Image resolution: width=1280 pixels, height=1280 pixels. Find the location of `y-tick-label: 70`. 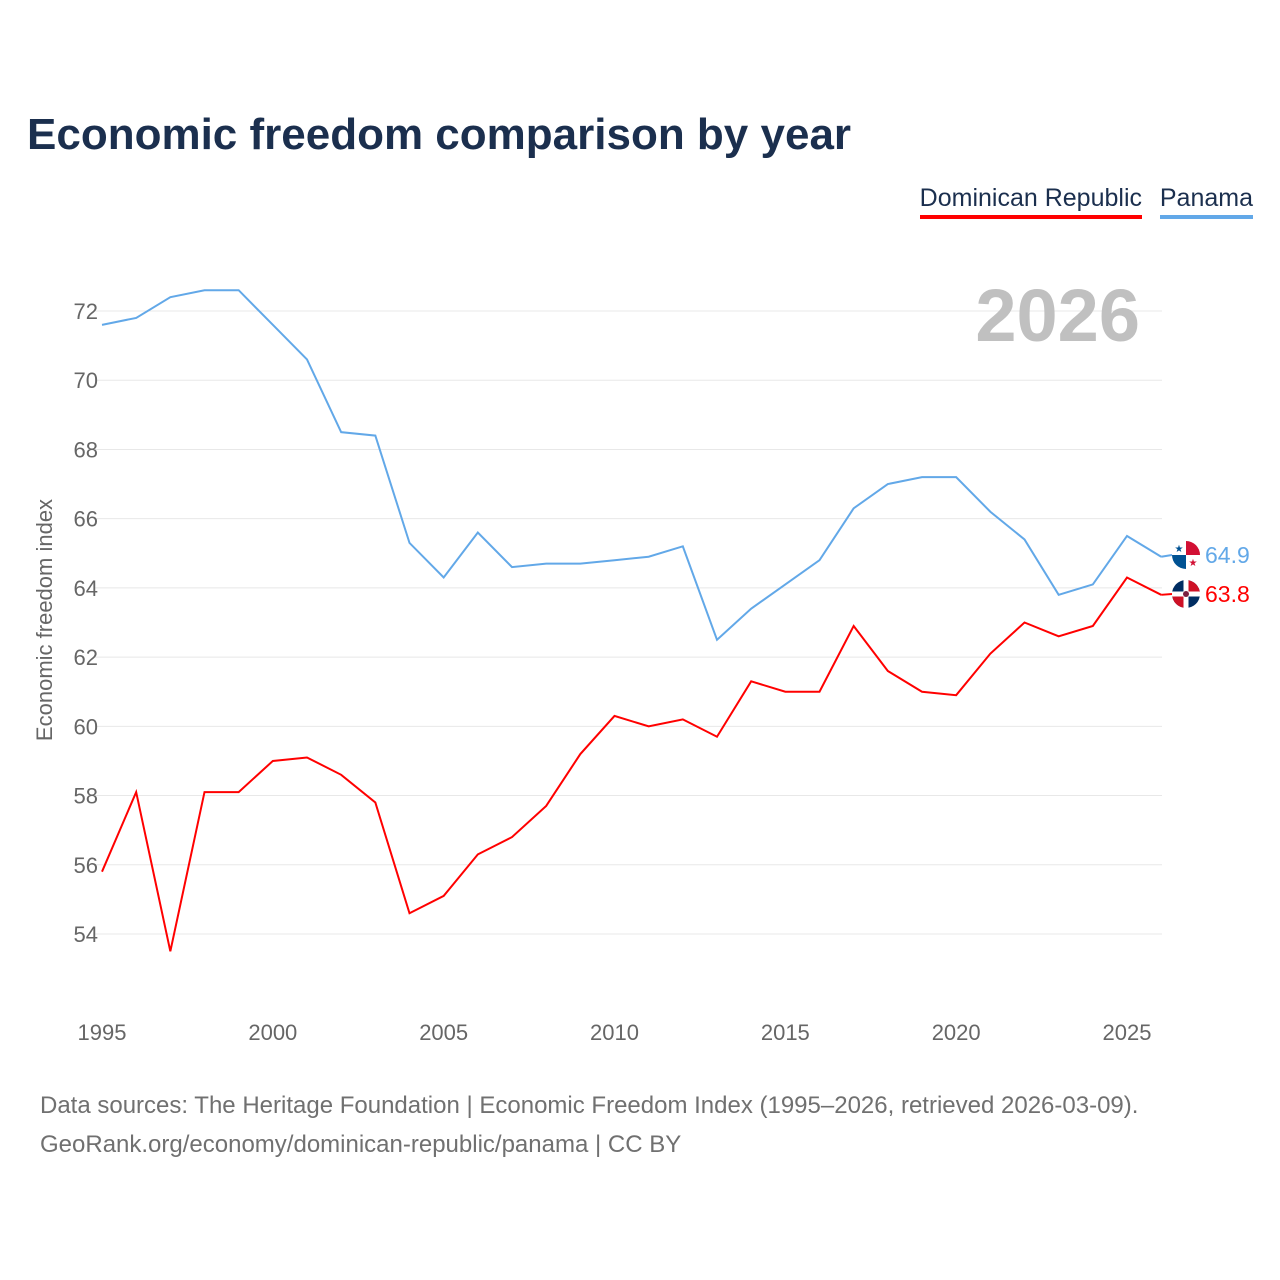

y-tick-label: 70 is located at coordinates (86, 380).